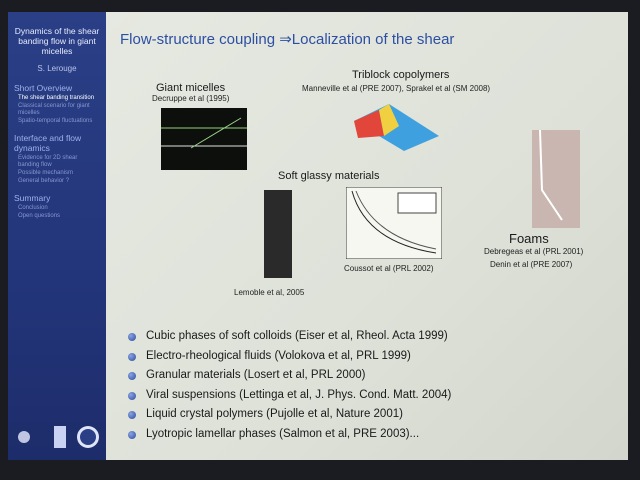 Image resolution: width=640 pixels, height=480 pixels. I want to click on nav-item: General behavior ?, so click(44, 181).